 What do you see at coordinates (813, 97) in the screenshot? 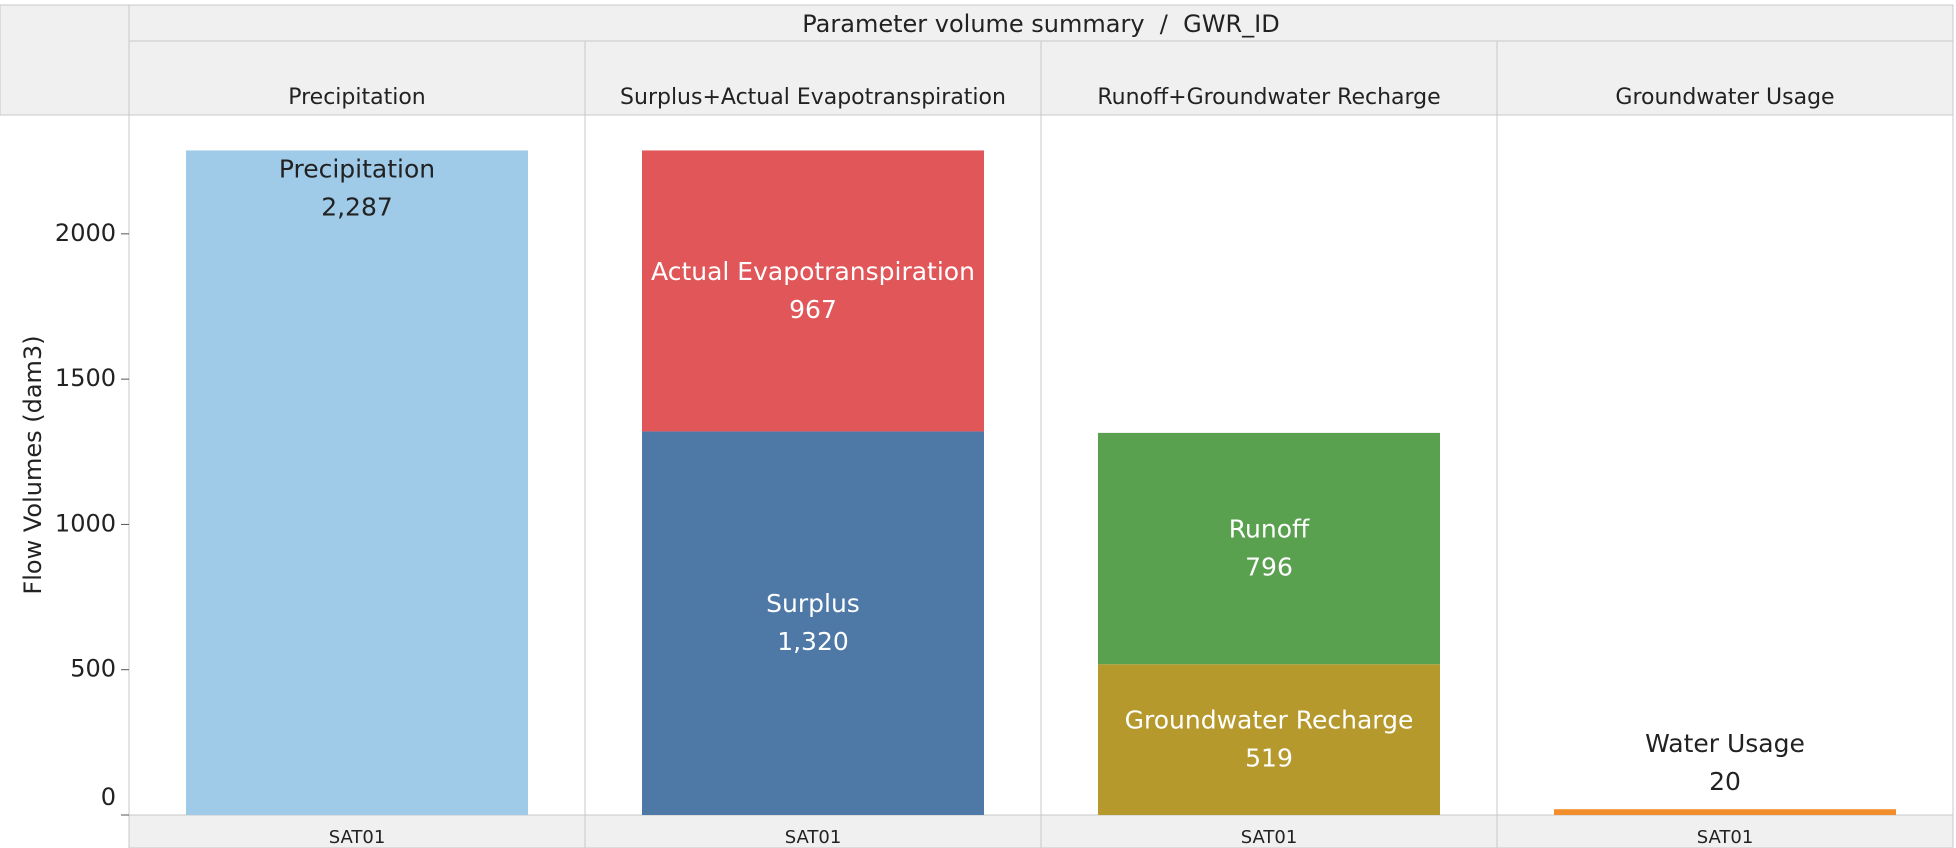
I see `panel-header: Surplus+Actual Evapotranspiration` at bounding box center [813, 97].